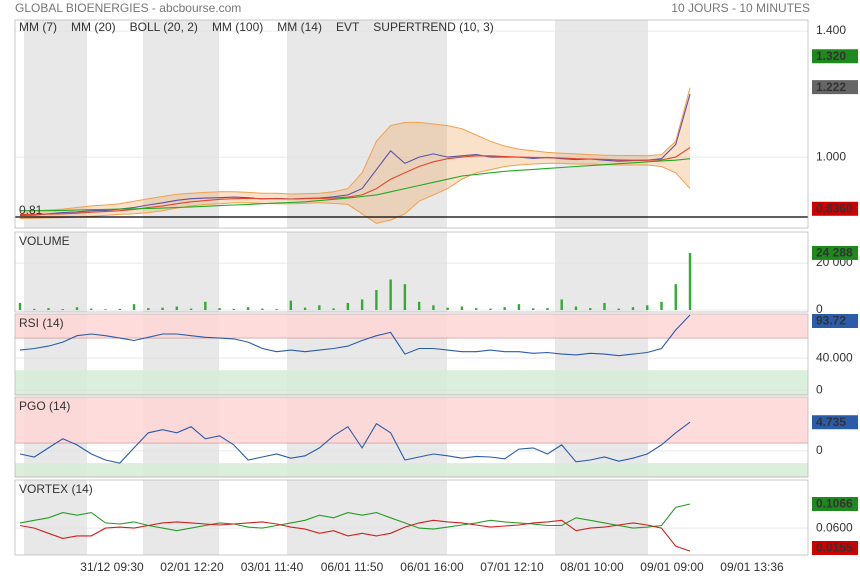 The height and width of the screenshot is (579, 860). Describe the element at coordinates (164, 27) in the screenshot. I see `legend-entry: BOLL (20, 2)` at that location.